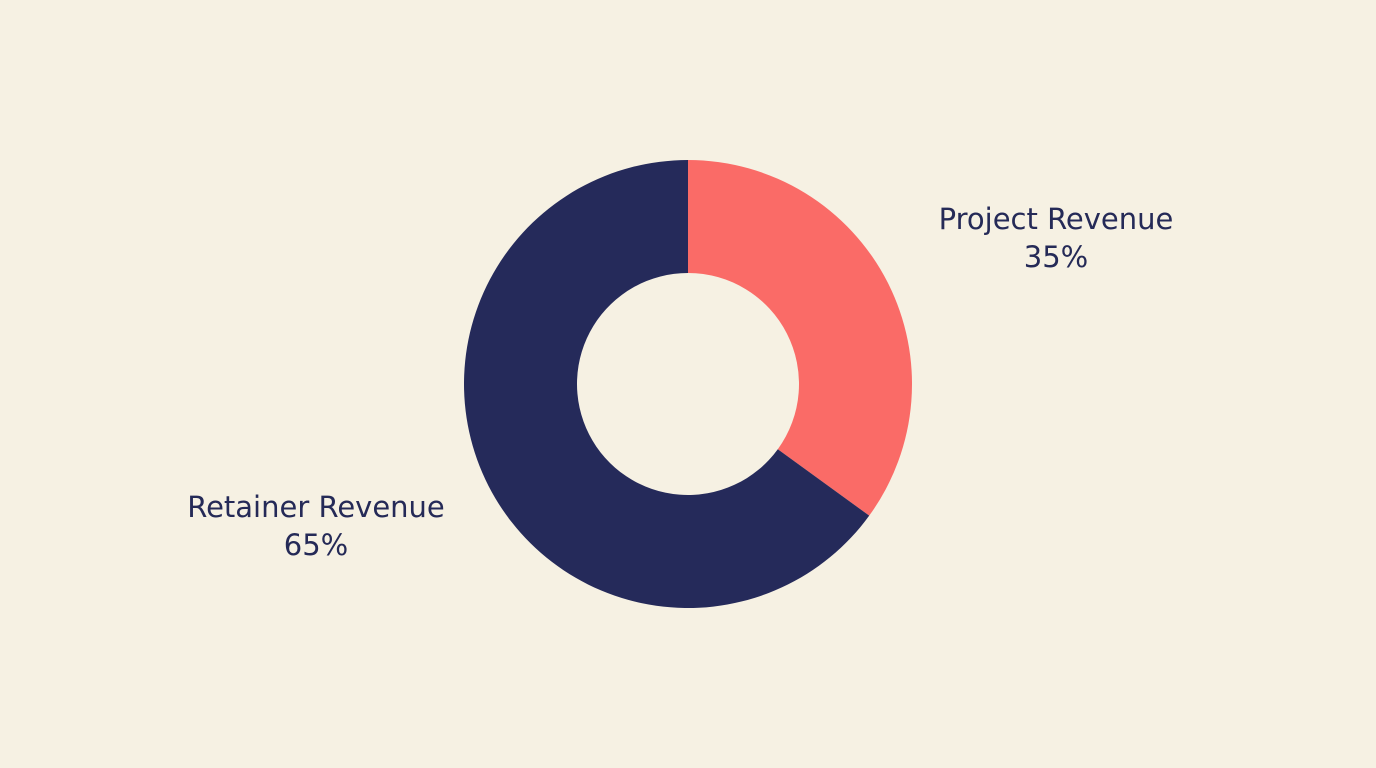 This screenshot has width=1376, height=768. I want to click on slice-label-name: Project Revenue, so click(1056, 219).